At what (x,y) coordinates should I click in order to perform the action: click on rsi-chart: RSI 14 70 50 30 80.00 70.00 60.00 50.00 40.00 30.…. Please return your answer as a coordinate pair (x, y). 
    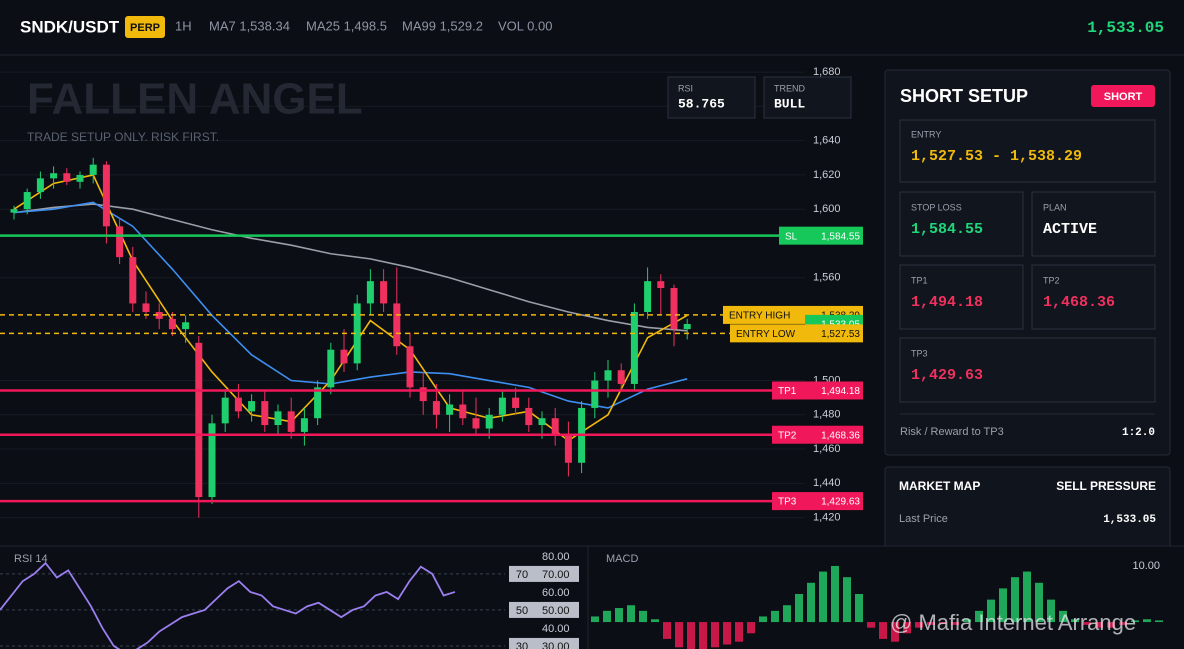
    Looking at the image, I should click on (289, 600).